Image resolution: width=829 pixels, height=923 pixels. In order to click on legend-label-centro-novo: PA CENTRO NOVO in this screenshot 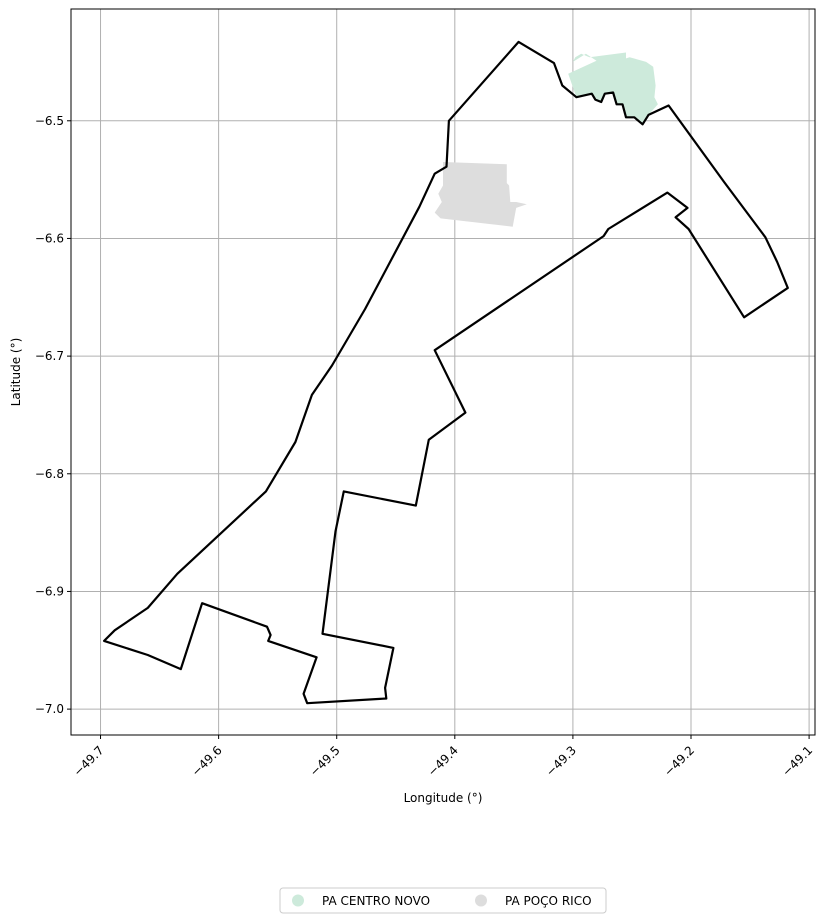, I will do `click(376, 901)`.